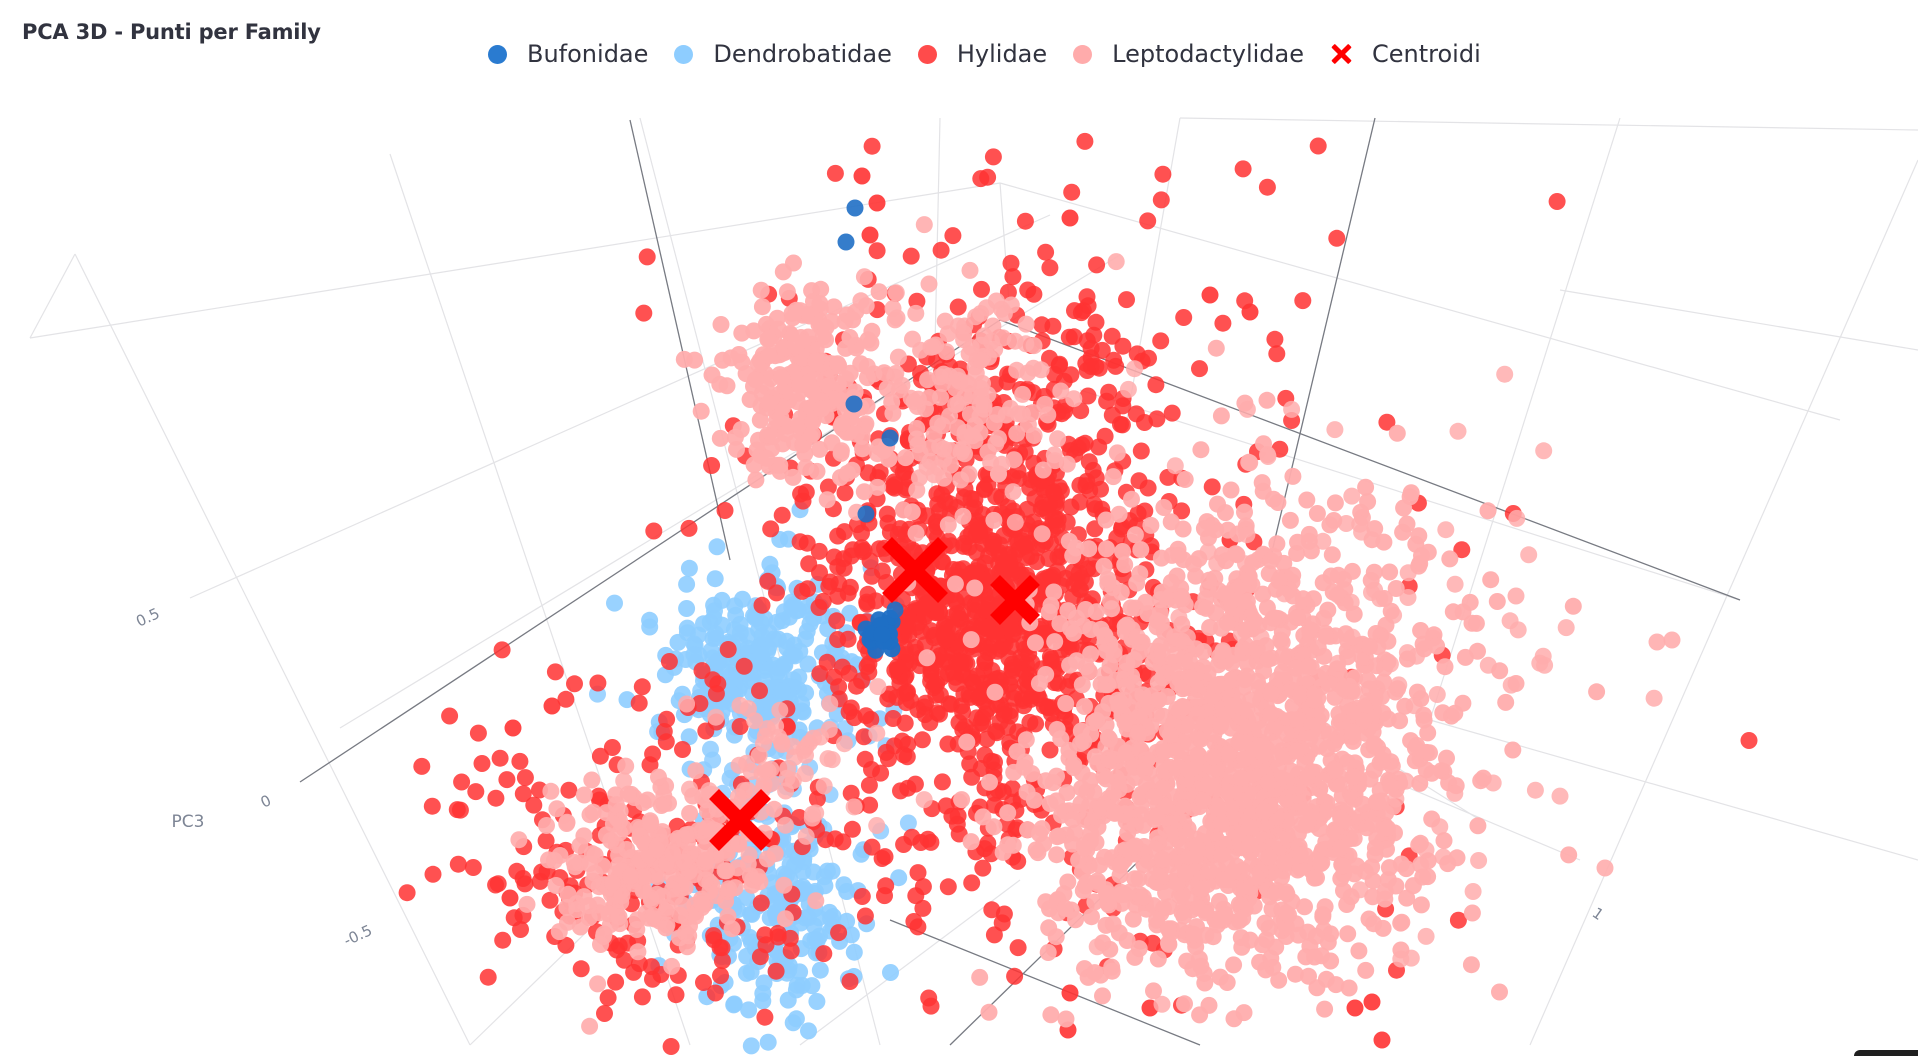 Image resolution: width=1918 pixels, height=1056 pixels. Describe the element at coordinates (1598, 914) in the screenshot. I see `y-axis-tick-label: 1` at that location.